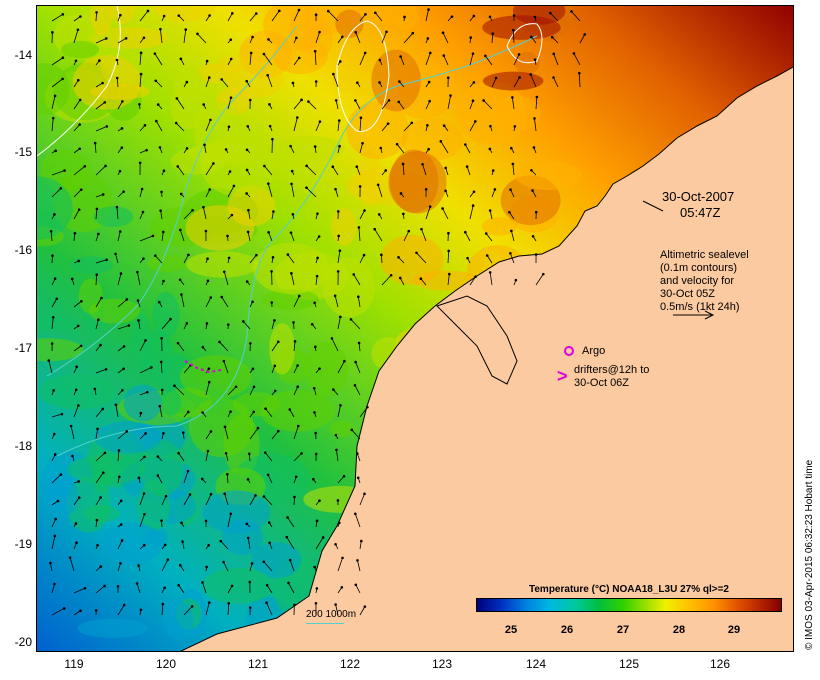 This screenshot has height=680, width=820. What do you see at coordinates (623, 630) in the screenshot?
I see `colorbar-tick: 27` at bounding box center [623, 630].